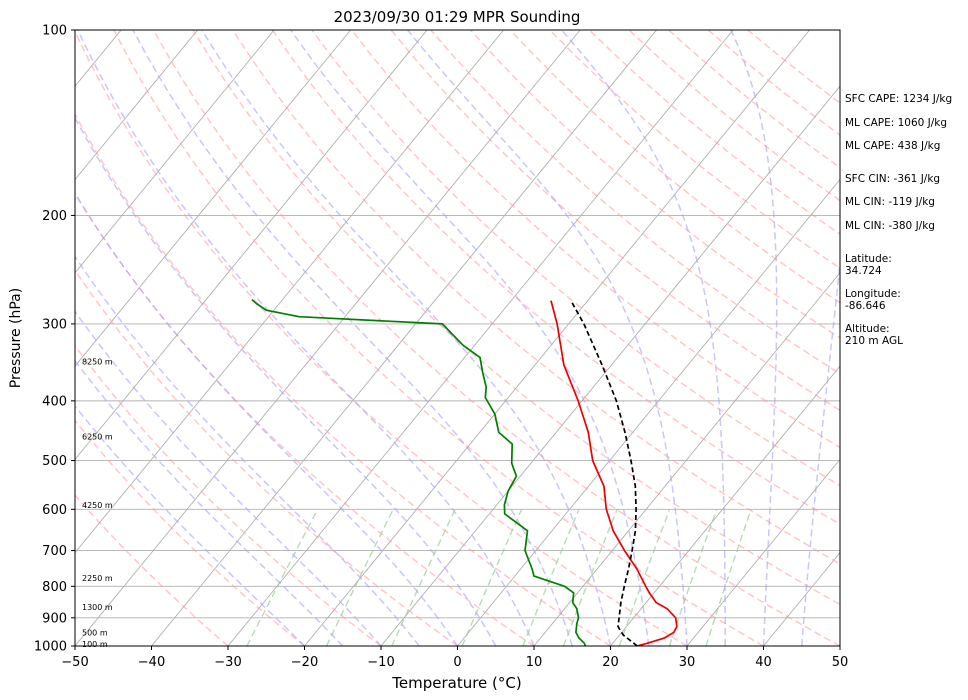  What do you see at coordinates (896, 123) in the screenshot?
I see `ml-cape-text: ML CAPE: 1060 J/kg` at bounding box center [896, 123].